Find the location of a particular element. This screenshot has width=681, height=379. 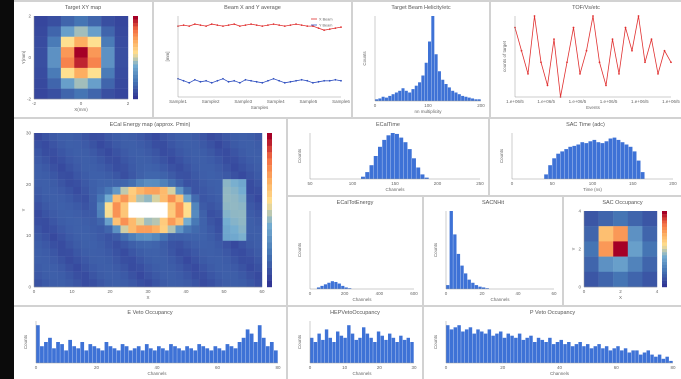

x-tick-label: 60 is located at coordinates (218, 367).